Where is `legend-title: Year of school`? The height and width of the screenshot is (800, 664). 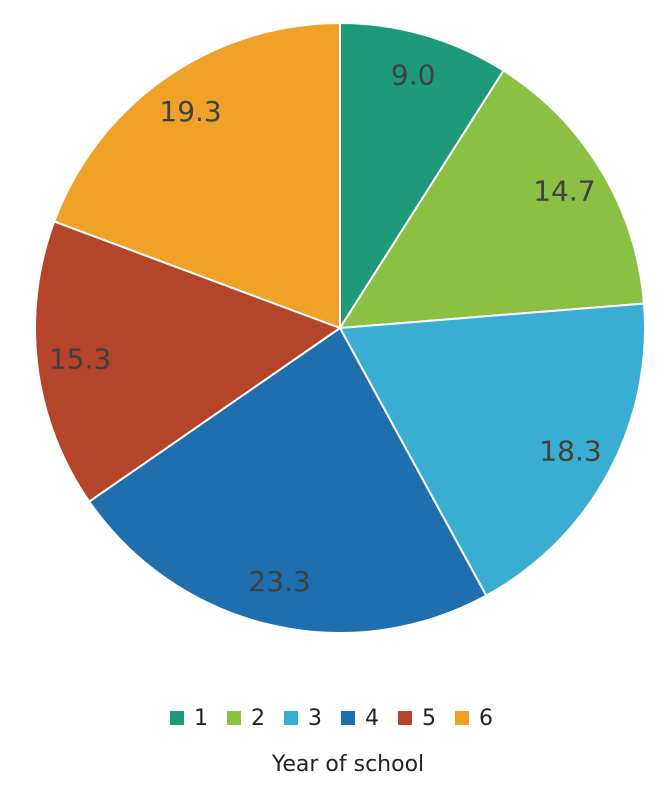 legend-title: Year of school is located at coordinates (347, 764).